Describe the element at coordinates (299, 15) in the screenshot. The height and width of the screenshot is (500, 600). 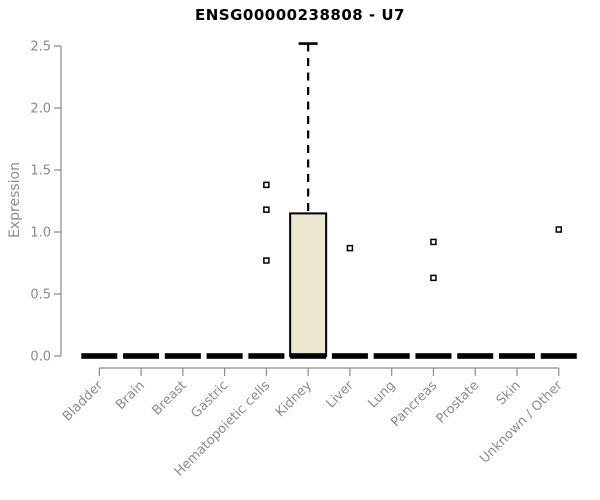
I see `chart-title: ENSG00000238808 - U7` at that location.